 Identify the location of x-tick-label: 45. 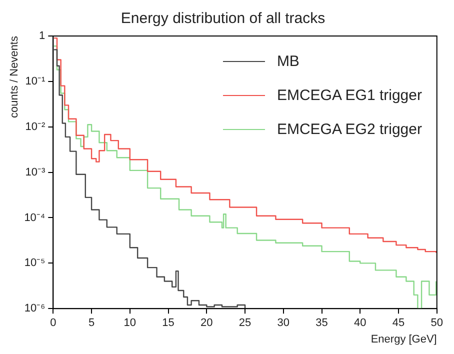
(398, 323).